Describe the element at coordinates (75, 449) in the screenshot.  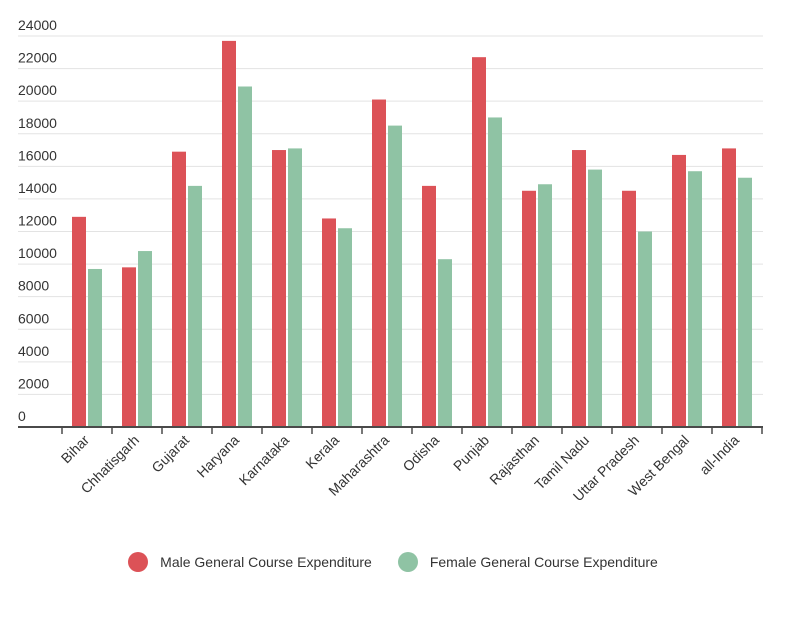
I see `x-tick-label: Bihar` at that location.